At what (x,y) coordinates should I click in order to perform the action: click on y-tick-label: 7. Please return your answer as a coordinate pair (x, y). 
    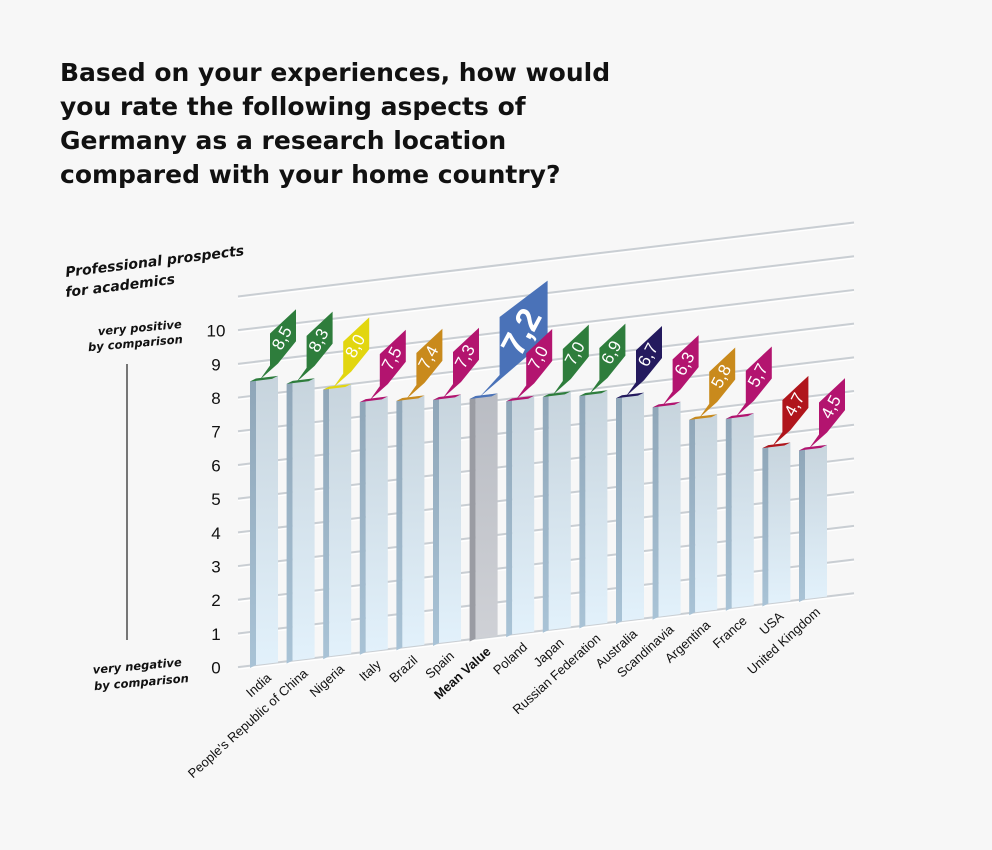
    Looking at the image, I should click on (215, 432).